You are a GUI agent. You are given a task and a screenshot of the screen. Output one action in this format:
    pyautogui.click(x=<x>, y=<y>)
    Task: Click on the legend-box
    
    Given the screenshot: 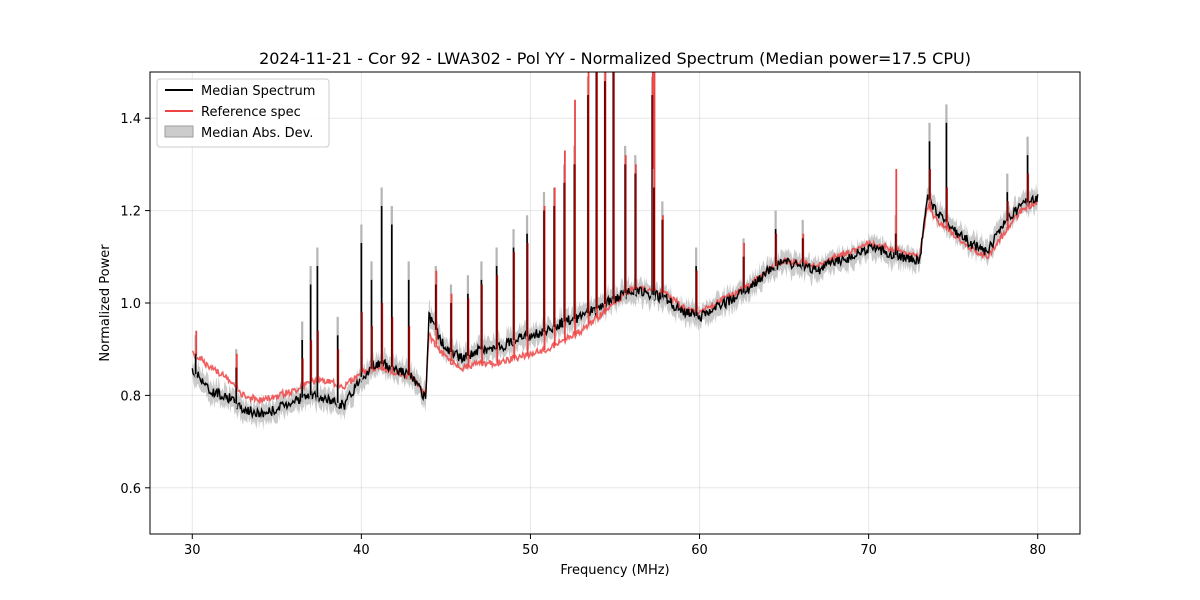 What is the action you would take?
    pyautogui.click(x=243, y=113)
    